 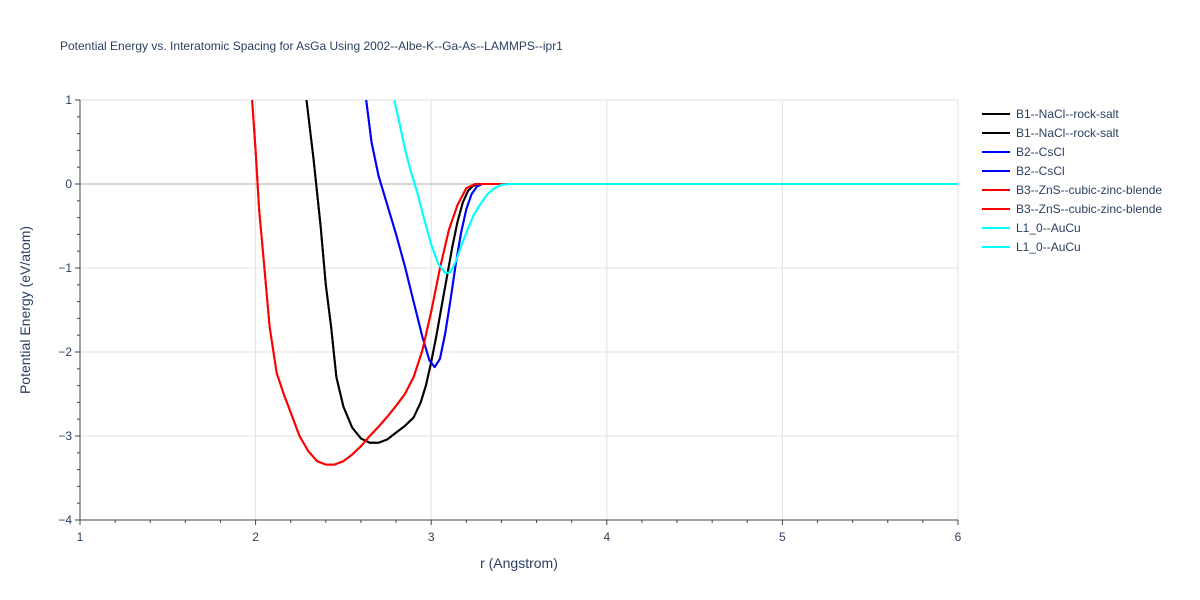 I want to click on y-tick-label: 0, so click(x=68, y=184).